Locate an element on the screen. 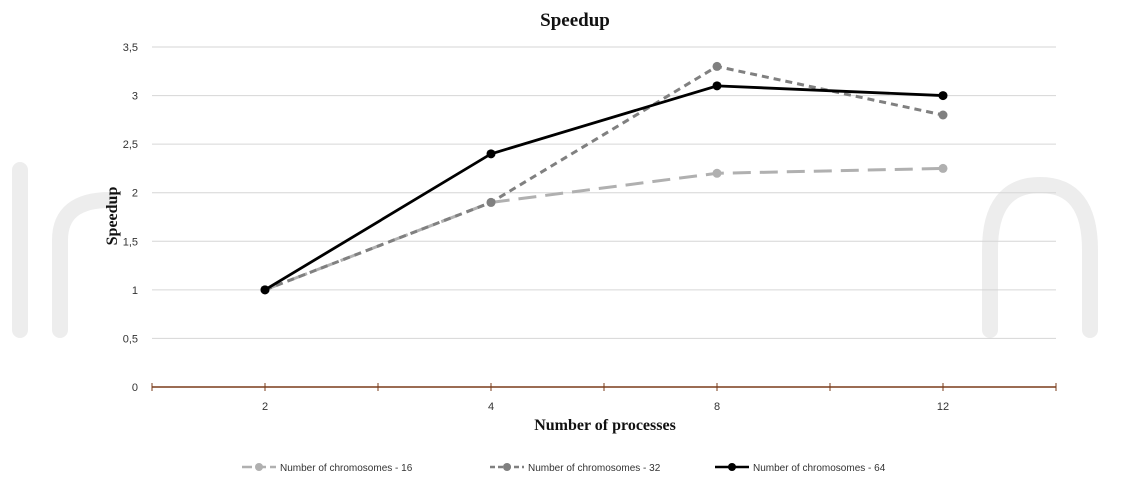 Image resolution: width=1137 pixels, height=478 pixels. y-tick-label: 2 is located at coordinates (135, 194).